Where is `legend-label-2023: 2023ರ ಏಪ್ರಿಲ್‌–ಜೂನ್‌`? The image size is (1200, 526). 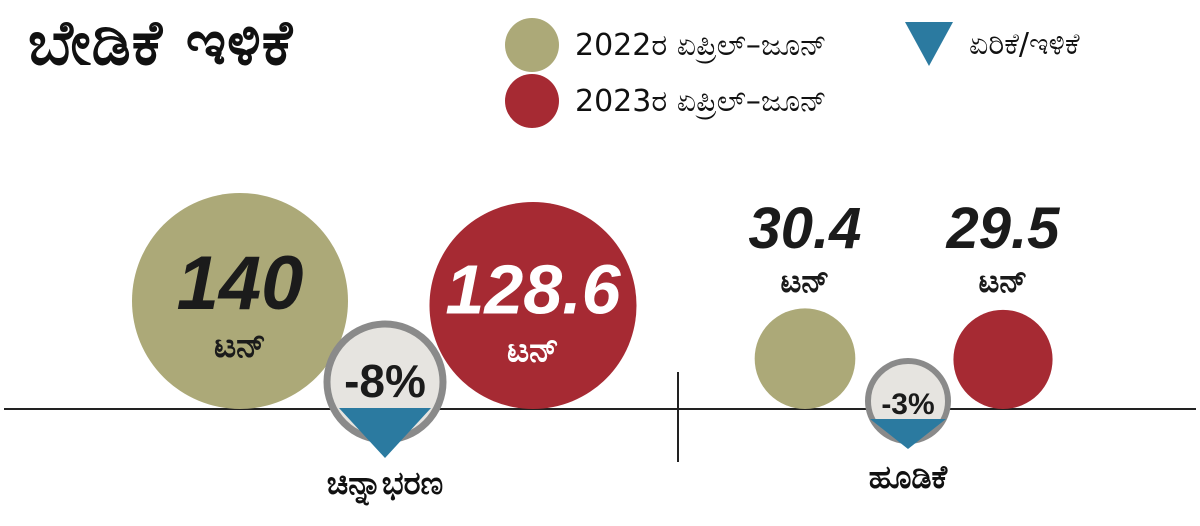
legend-label-2023: 2023ರ ಏಪ್ರಿಲ್‌–ಜೂನ್‌ is located at coordinates (701, 101).